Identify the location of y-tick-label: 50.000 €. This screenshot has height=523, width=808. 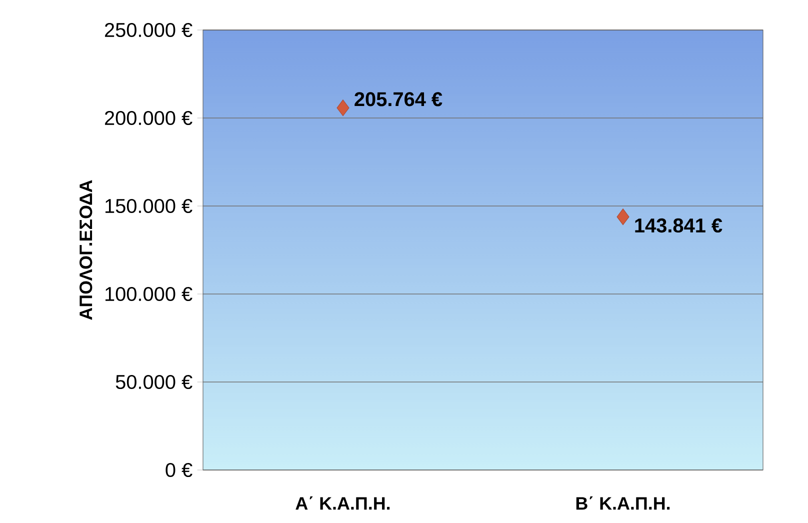
(154, 382).